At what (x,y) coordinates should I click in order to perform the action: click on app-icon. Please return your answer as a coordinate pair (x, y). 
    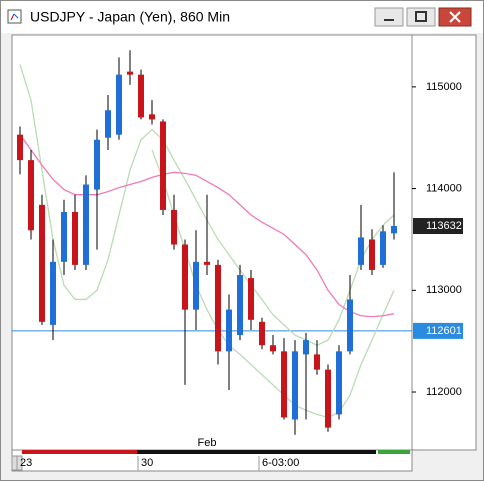
    Looking at the image, I should click on (14, 16).